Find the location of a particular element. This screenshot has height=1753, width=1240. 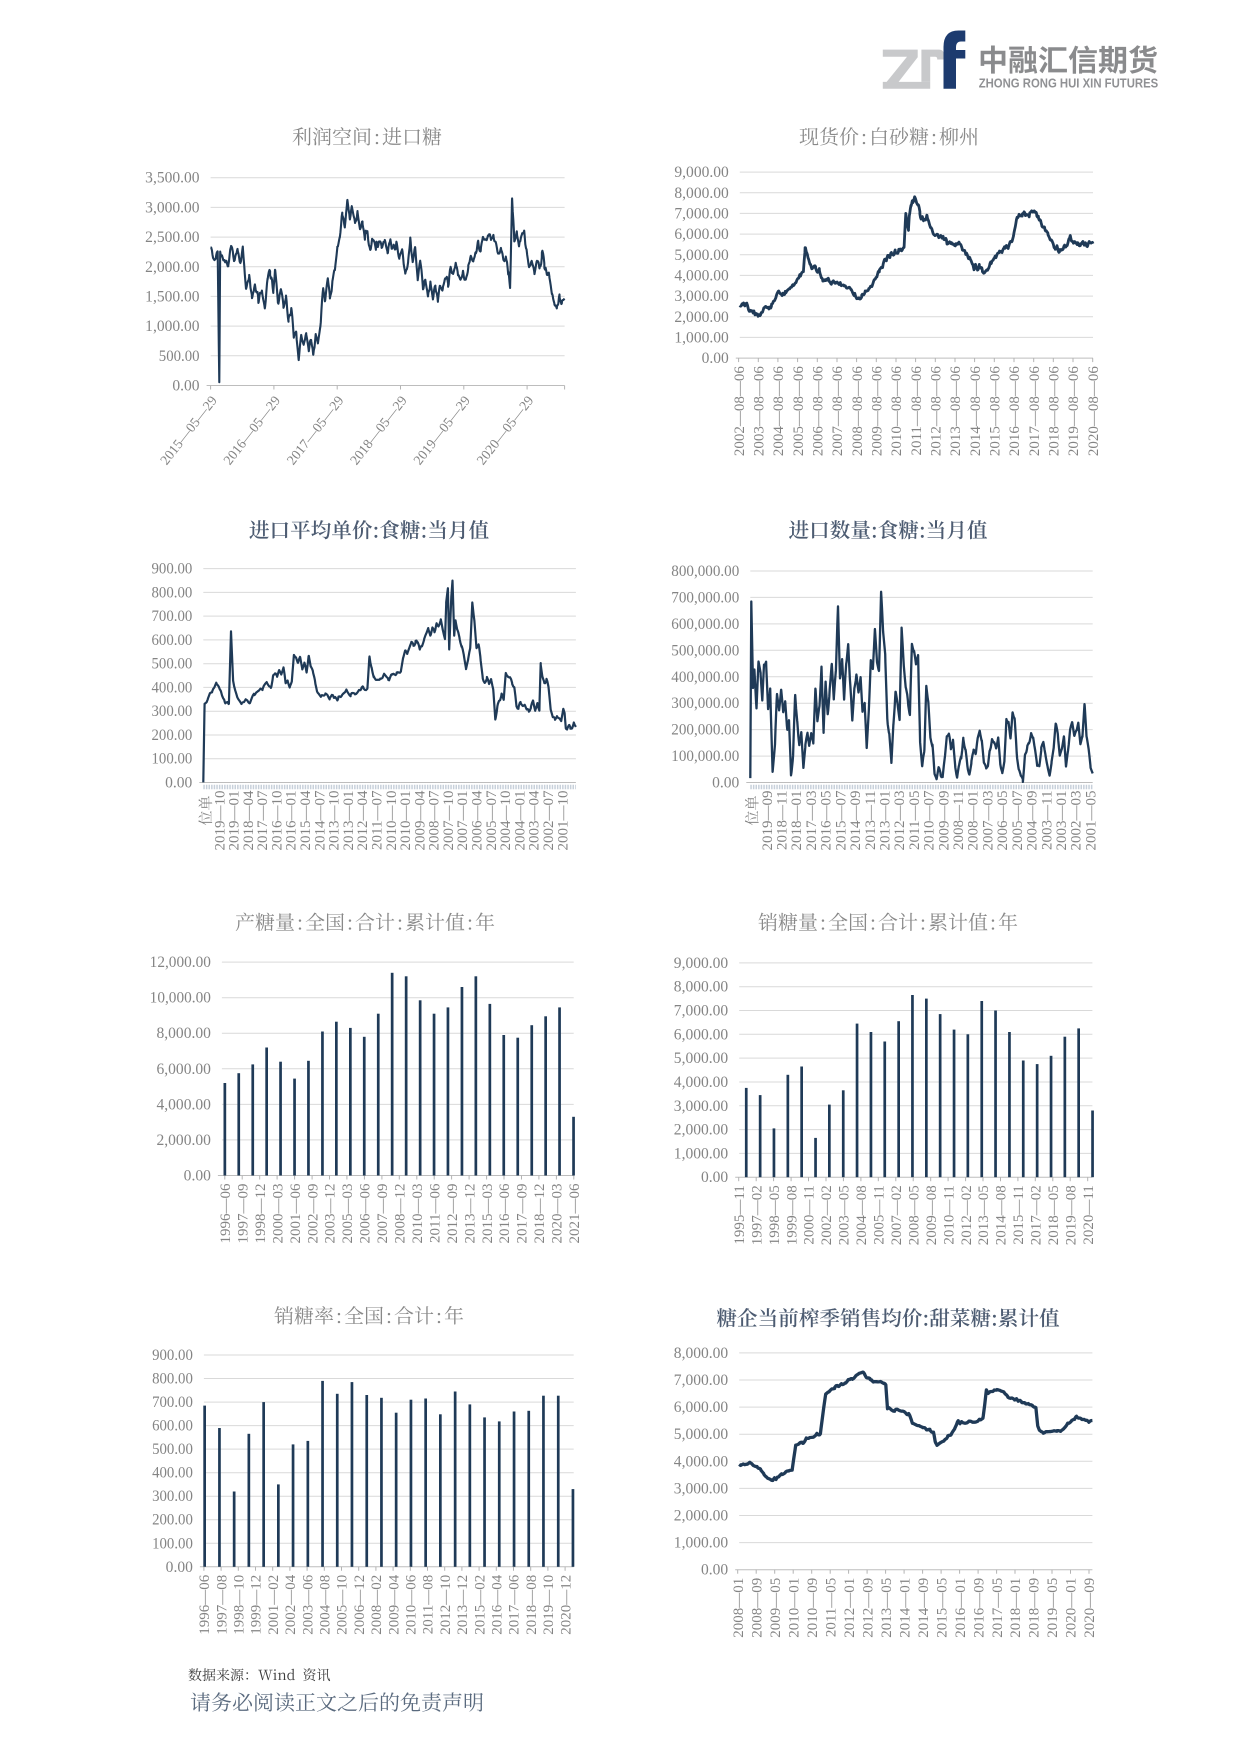

svg-text: 2011—07 is located at coordinates (378, 820).